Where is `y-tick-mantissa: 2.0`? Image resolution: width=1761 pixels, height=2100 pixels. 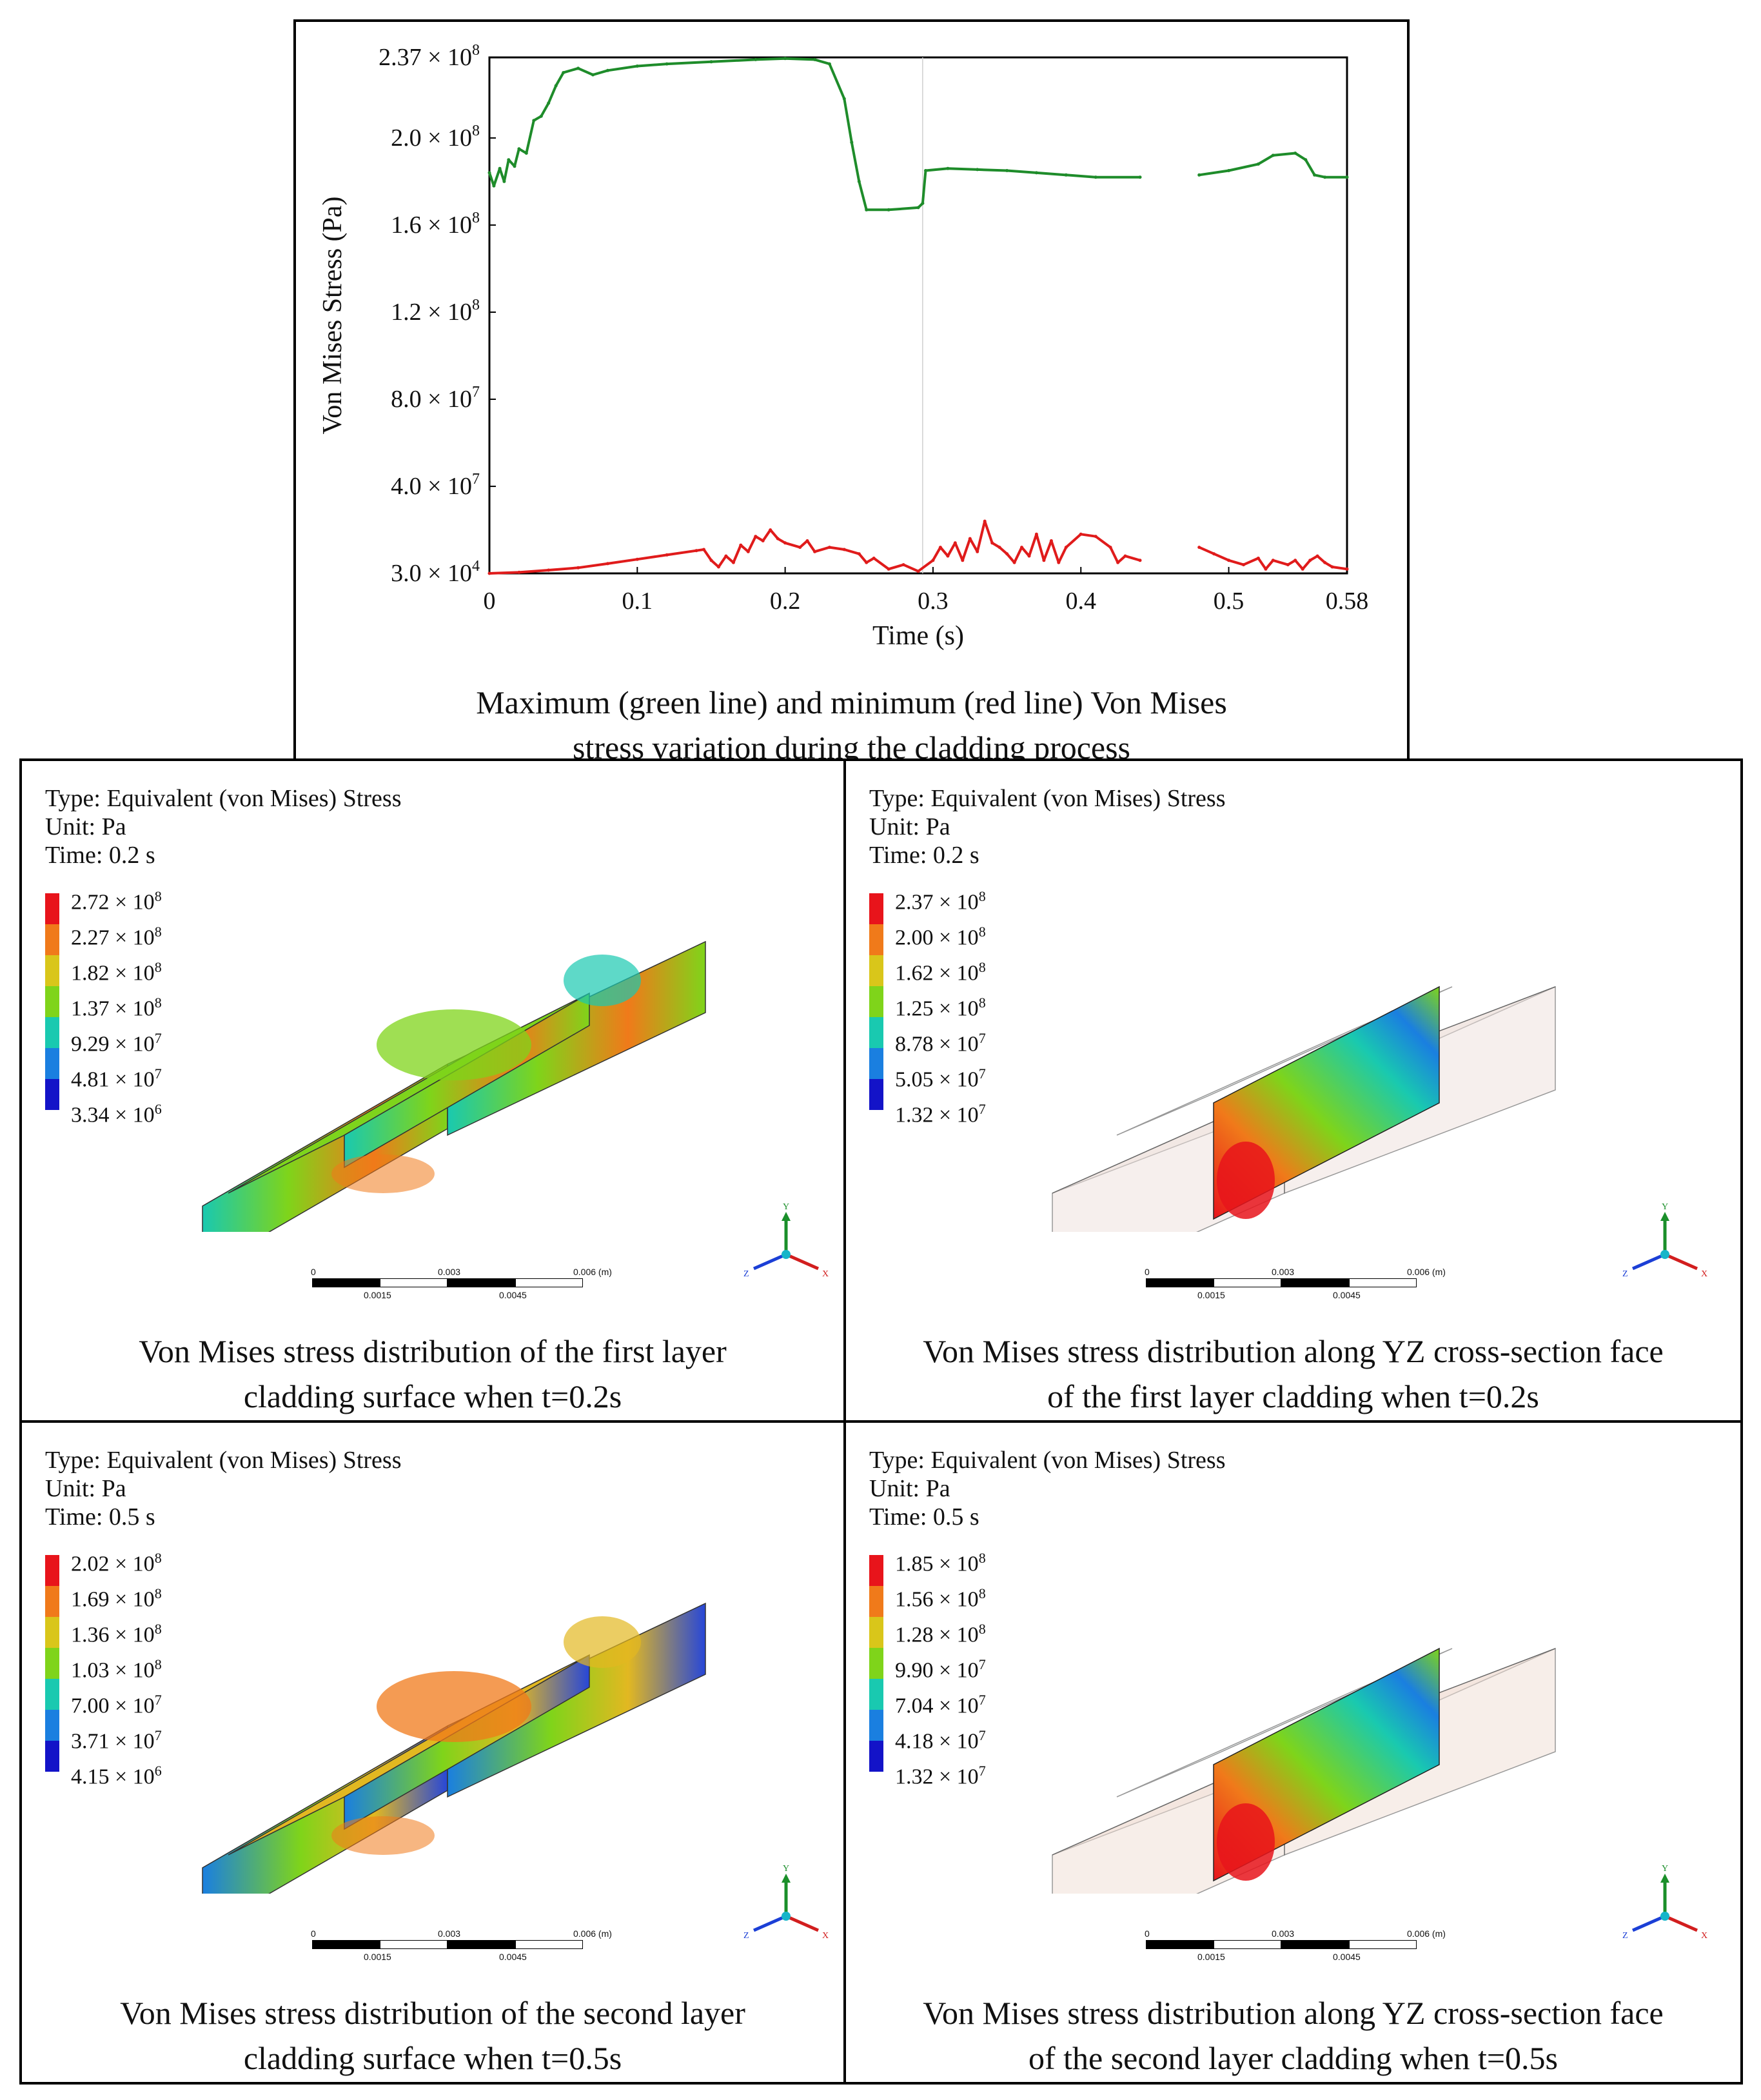 y-tick-mantissa: 2.0 is located at coordinates (406, 138).